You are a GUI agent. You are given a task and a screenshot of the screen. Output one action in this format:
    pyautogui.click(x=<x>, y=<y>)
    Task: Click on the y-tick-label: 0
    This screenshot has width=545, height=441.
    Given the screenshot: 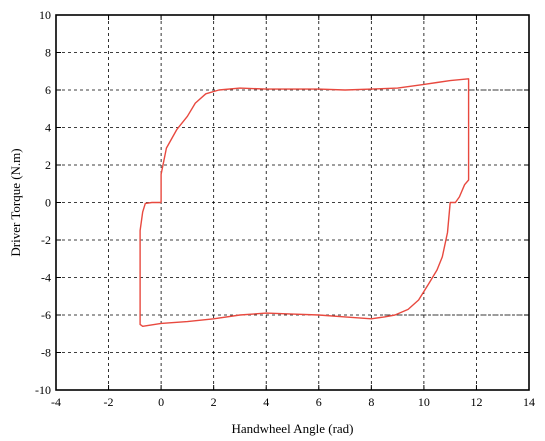 What is the action you would take?
    pyautogui.click(x=48, y=203)
    